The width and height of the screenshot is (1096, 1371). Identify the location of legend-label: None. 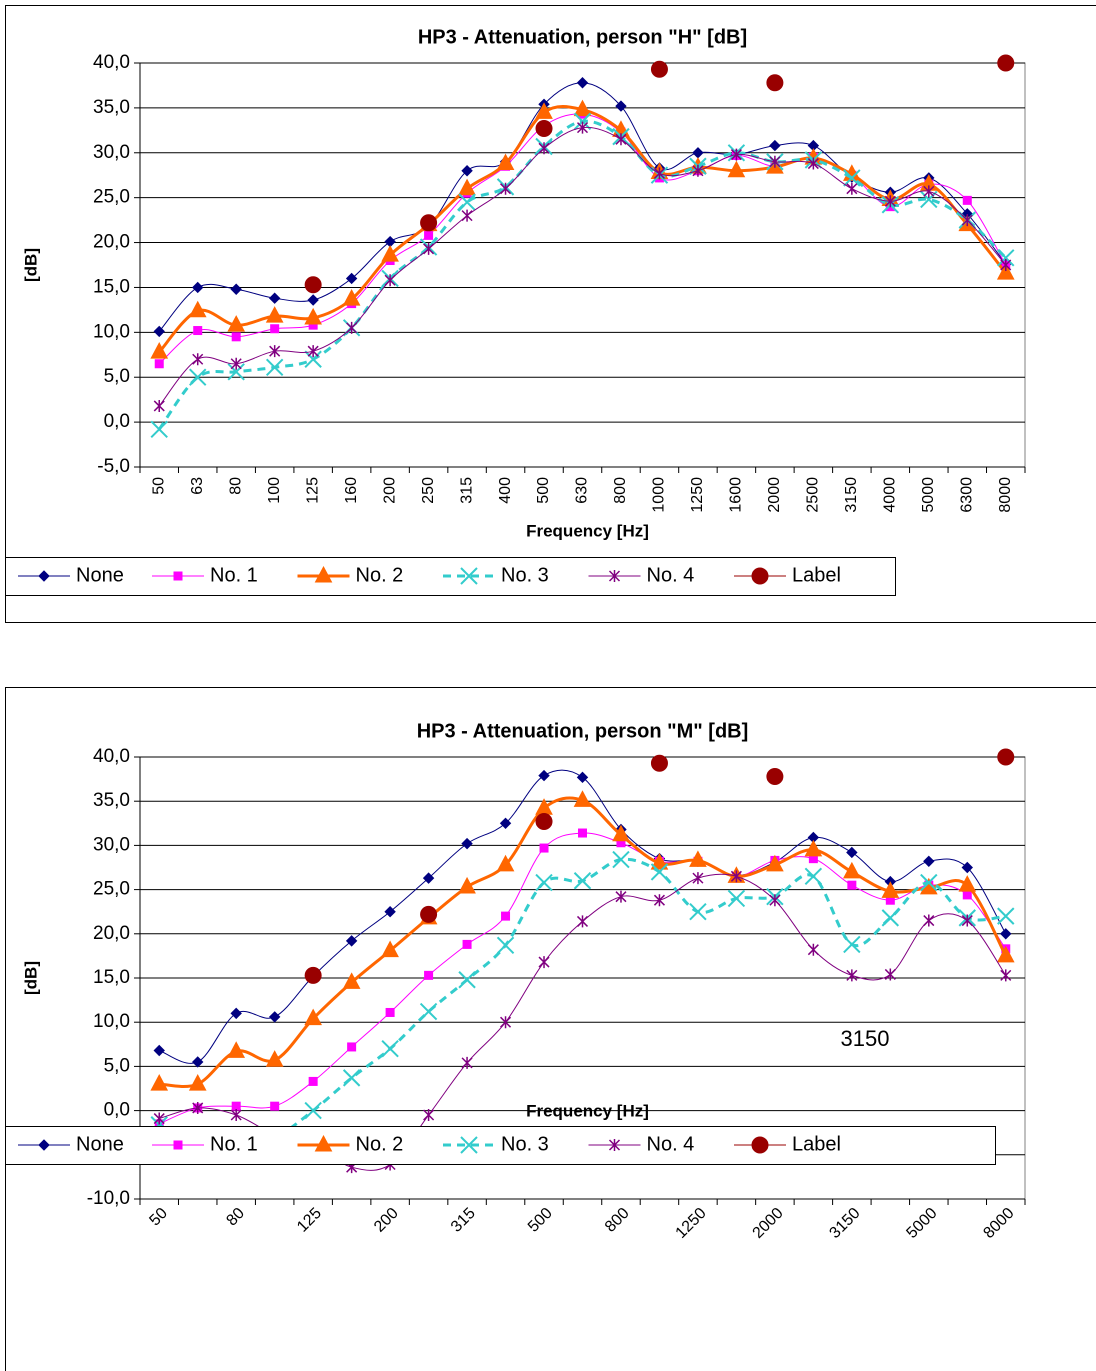
(100, 575).